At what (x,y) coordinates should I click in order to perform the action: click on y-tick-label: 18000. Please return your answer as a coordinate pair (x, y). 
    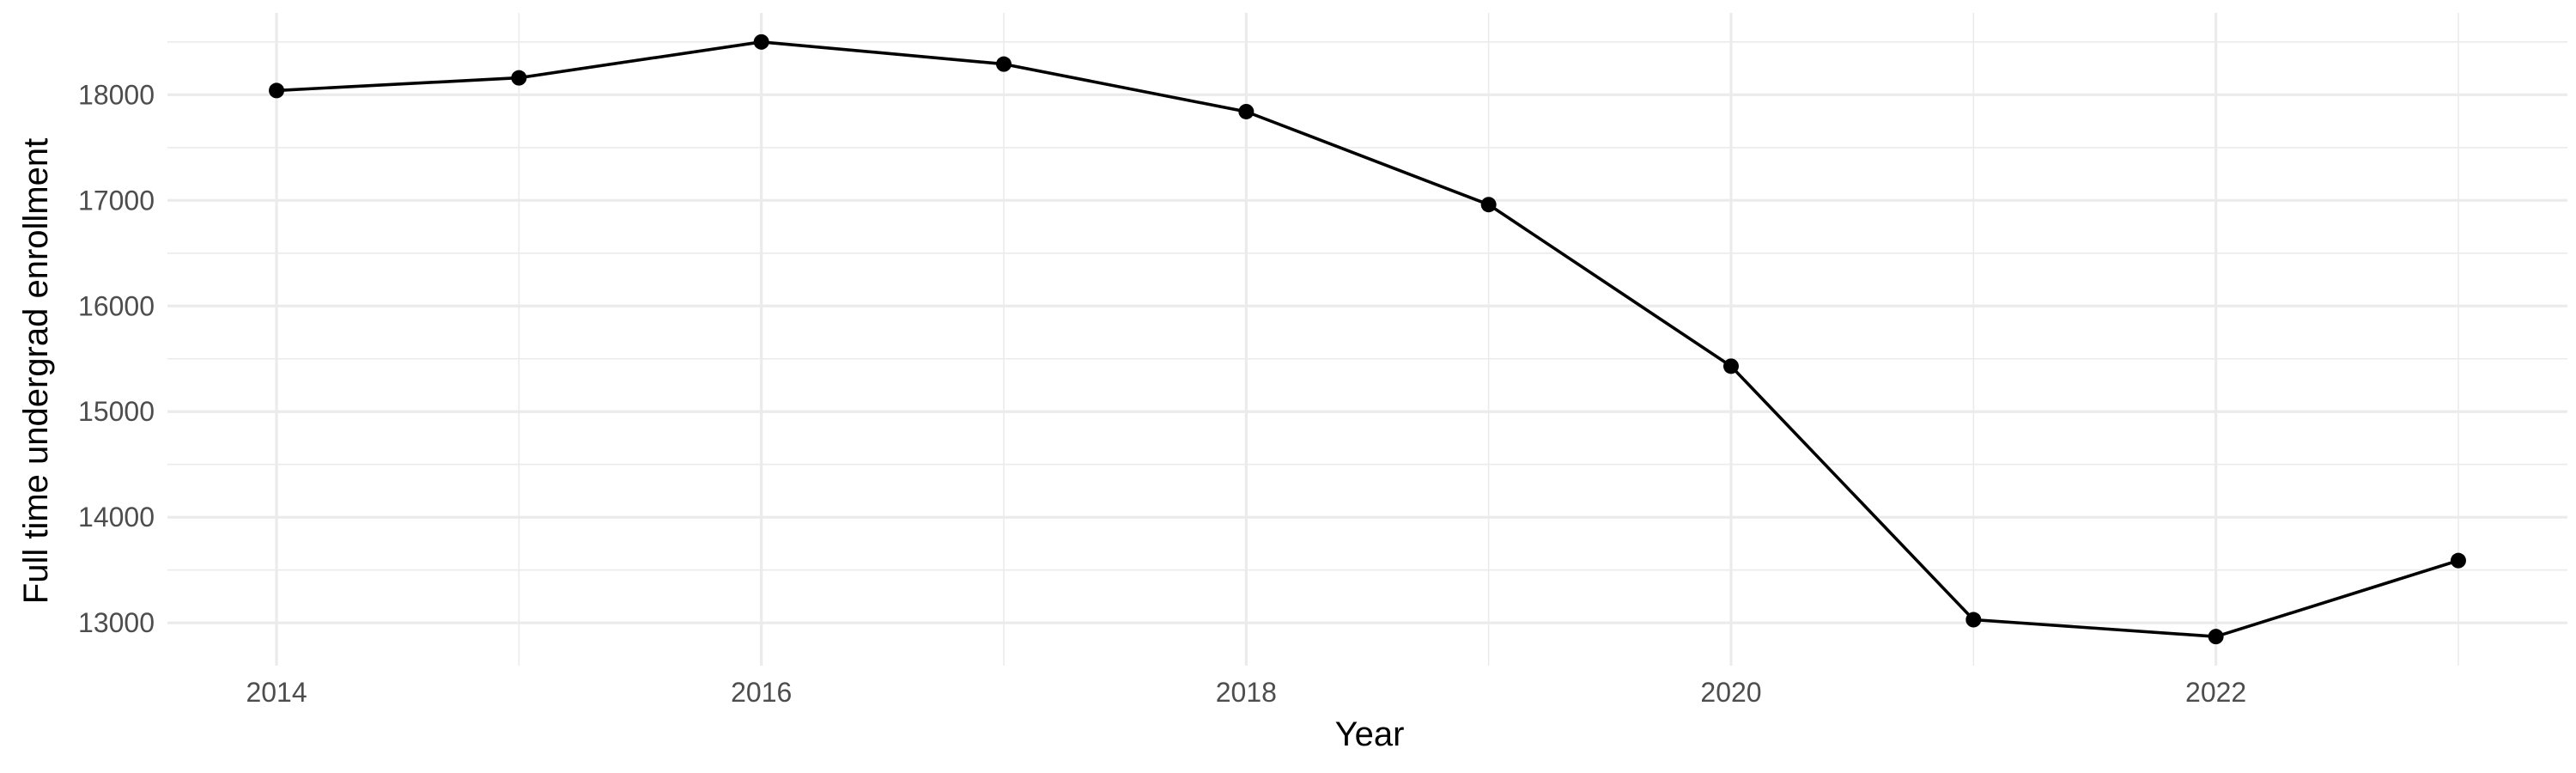
    Looking at the image, I should click on (117, 95).